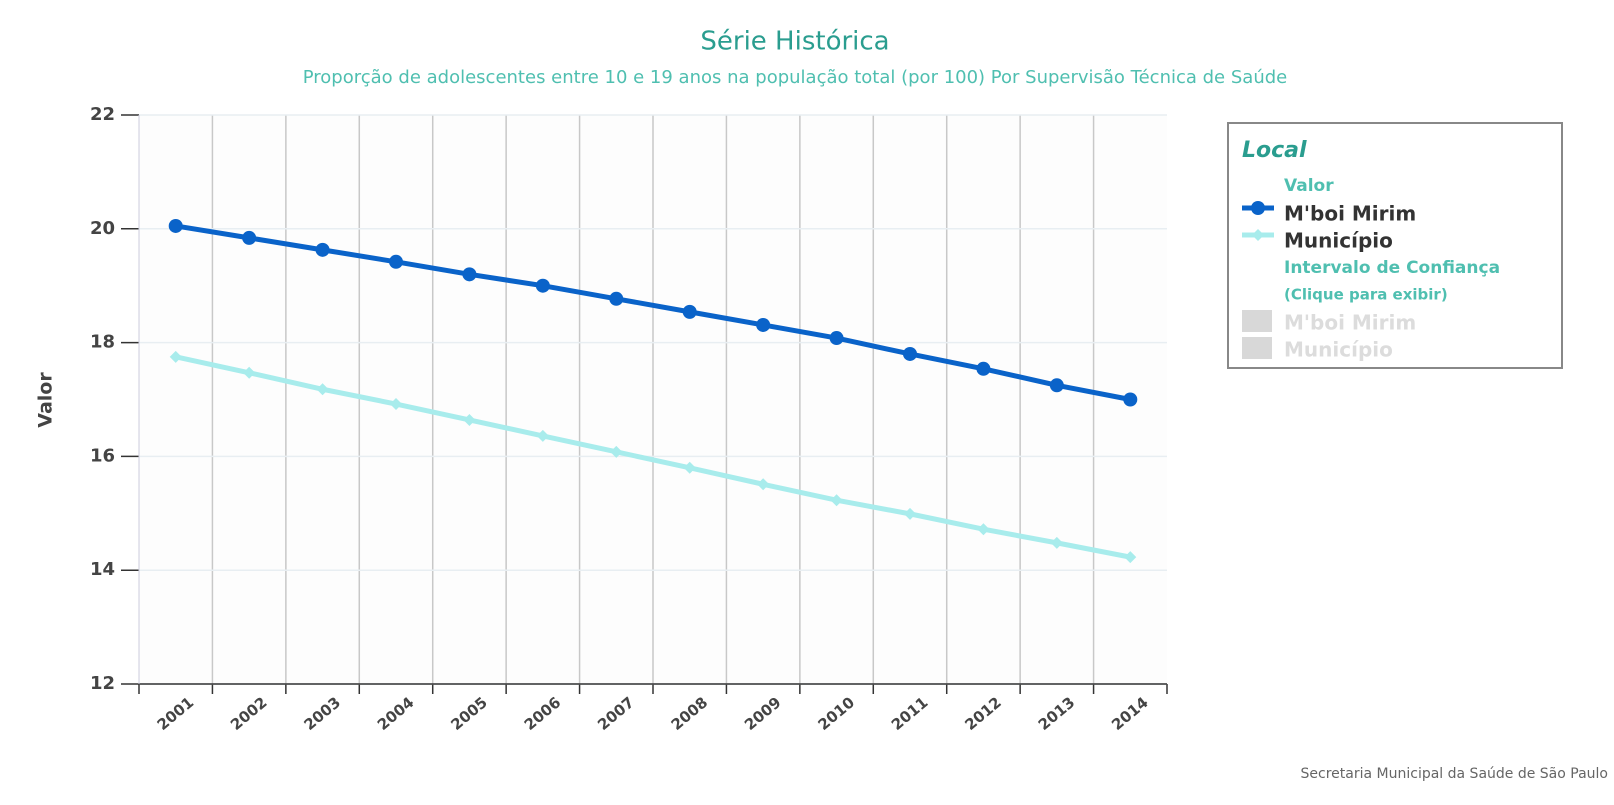 The height and width of the screenshot is (805, 1614). What do you see at coordinates (1366, 295) in the screenshot?
I see `legend-hint: (Clique para exibir)` at bounding box center [1366, 295].